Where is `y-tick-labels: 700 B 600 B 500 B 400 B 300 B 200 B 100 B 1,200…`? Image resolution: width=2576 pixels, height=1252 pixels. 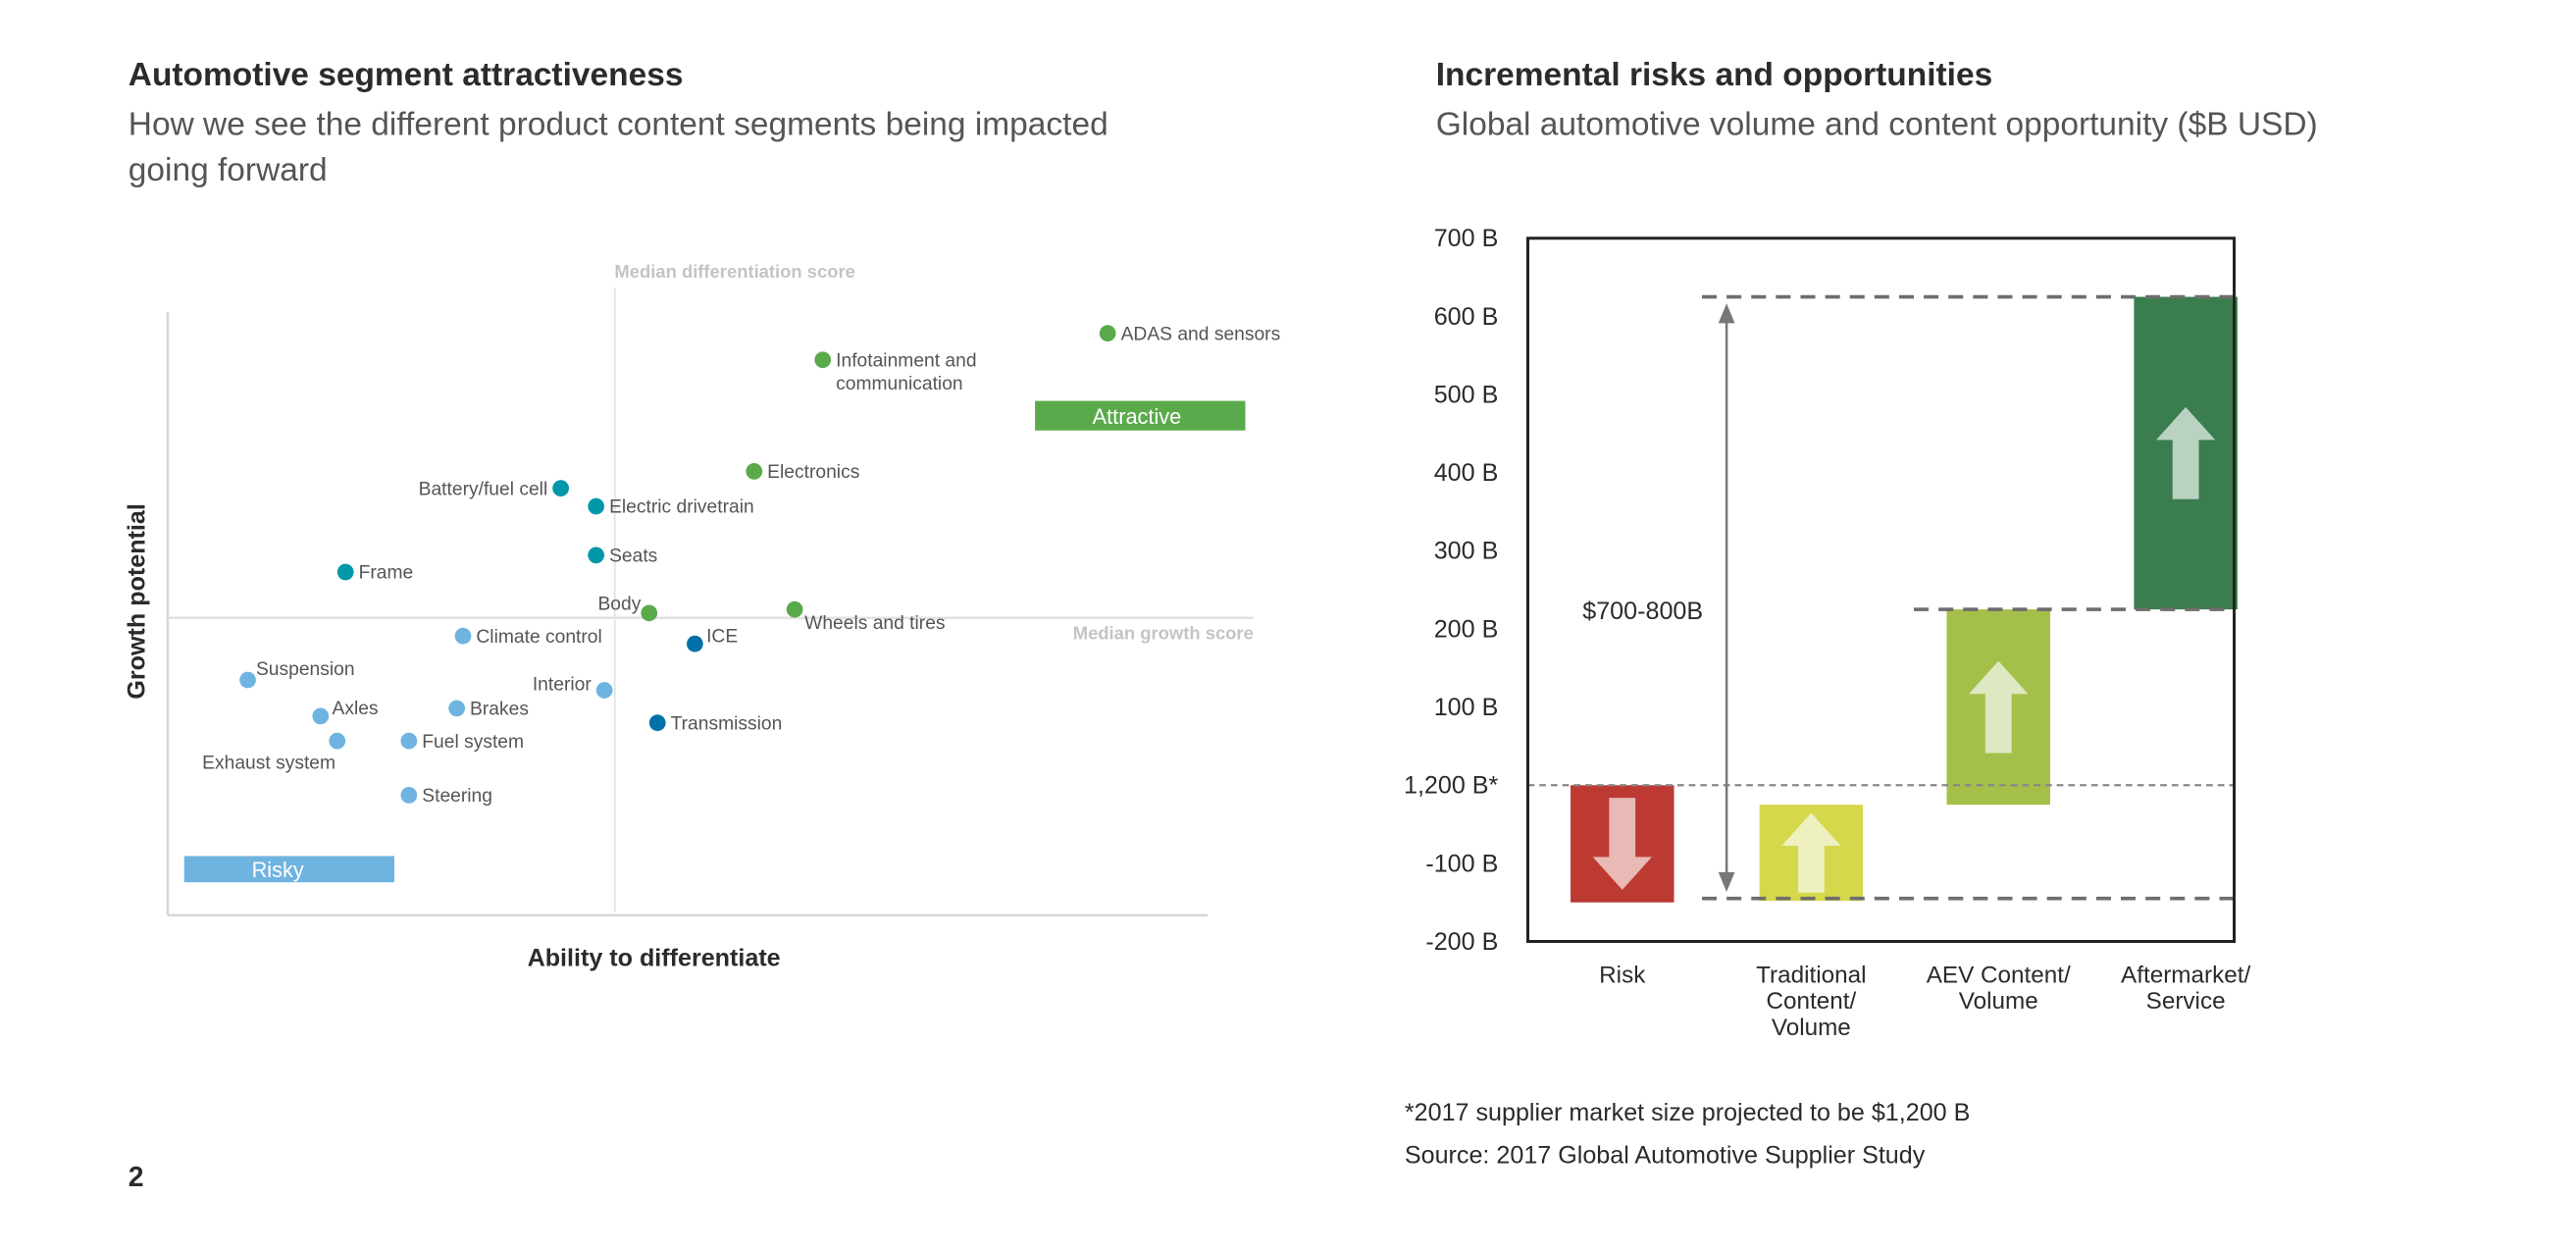
y-tick-labels: 700 B 600 B 500 B 400 B 300 B 200 B 100 B 1,200… is located at coordinates (1451, 590).